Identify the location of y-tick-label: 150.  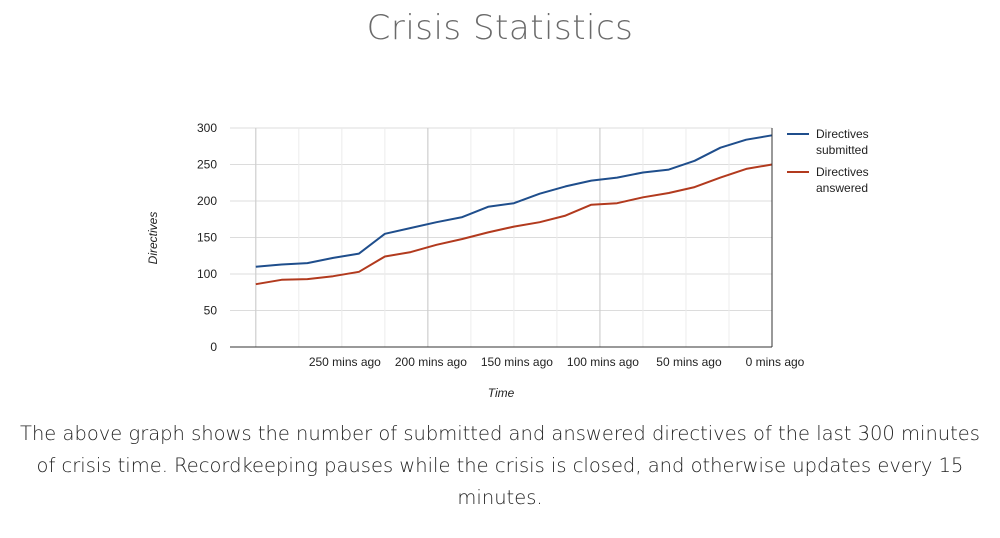
(207, 238).